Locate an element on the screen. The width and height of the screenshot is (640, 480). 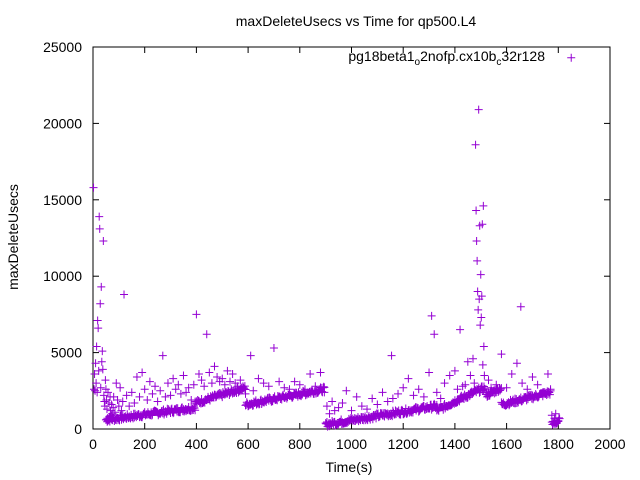
y-tick-label: 10000 is located at coordinates (62, 276).